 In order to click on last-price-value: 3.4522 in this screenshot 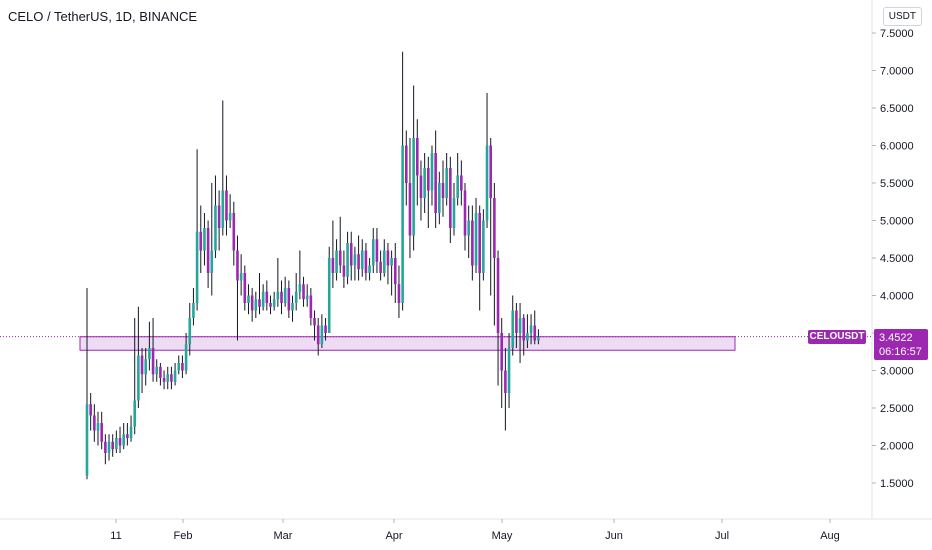, I will do `click(896, 338)`.